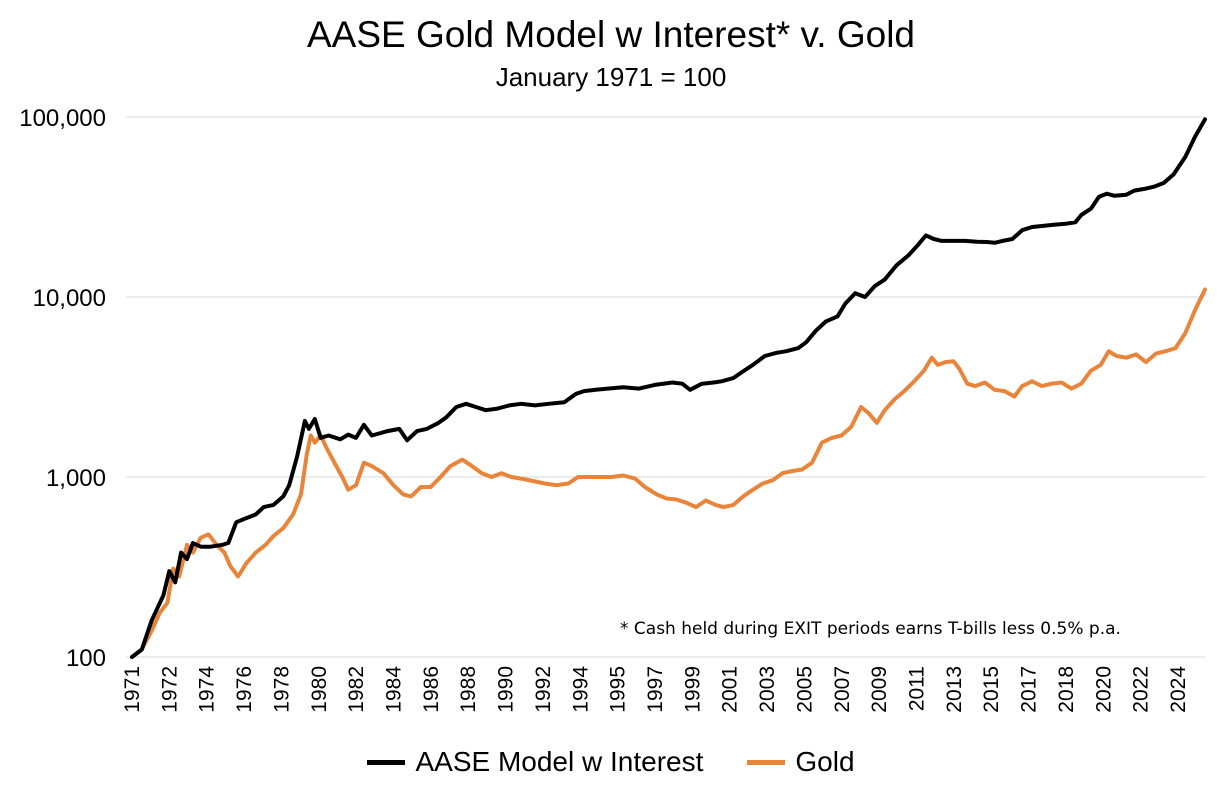 The height and width of the screenshot is (797, 1222). I want to click on legend-label-model: AASE Model w Interest, so click(559, 761).